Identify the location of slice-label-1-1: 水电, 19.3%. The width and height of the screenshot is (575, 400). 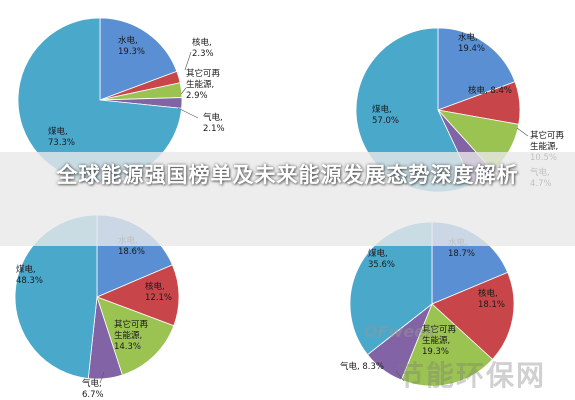
(131, 46).